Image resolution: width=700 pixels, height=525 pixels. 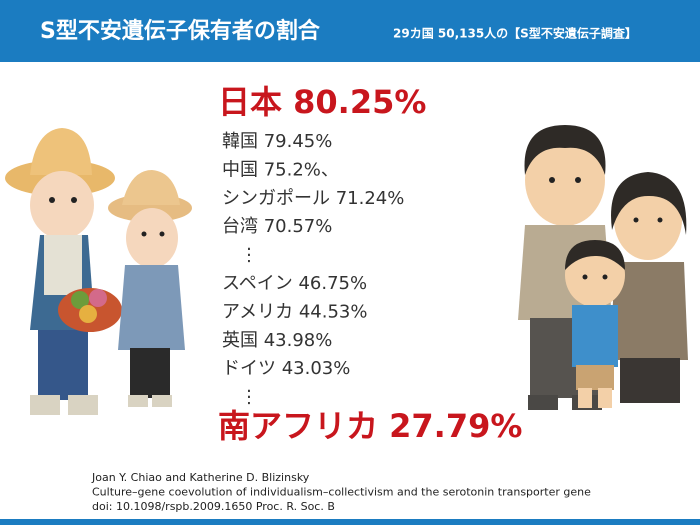 What do you see at coordinates (350, 31) in the screenshot?
I see `header-bar` at bounding box center [350, 31].